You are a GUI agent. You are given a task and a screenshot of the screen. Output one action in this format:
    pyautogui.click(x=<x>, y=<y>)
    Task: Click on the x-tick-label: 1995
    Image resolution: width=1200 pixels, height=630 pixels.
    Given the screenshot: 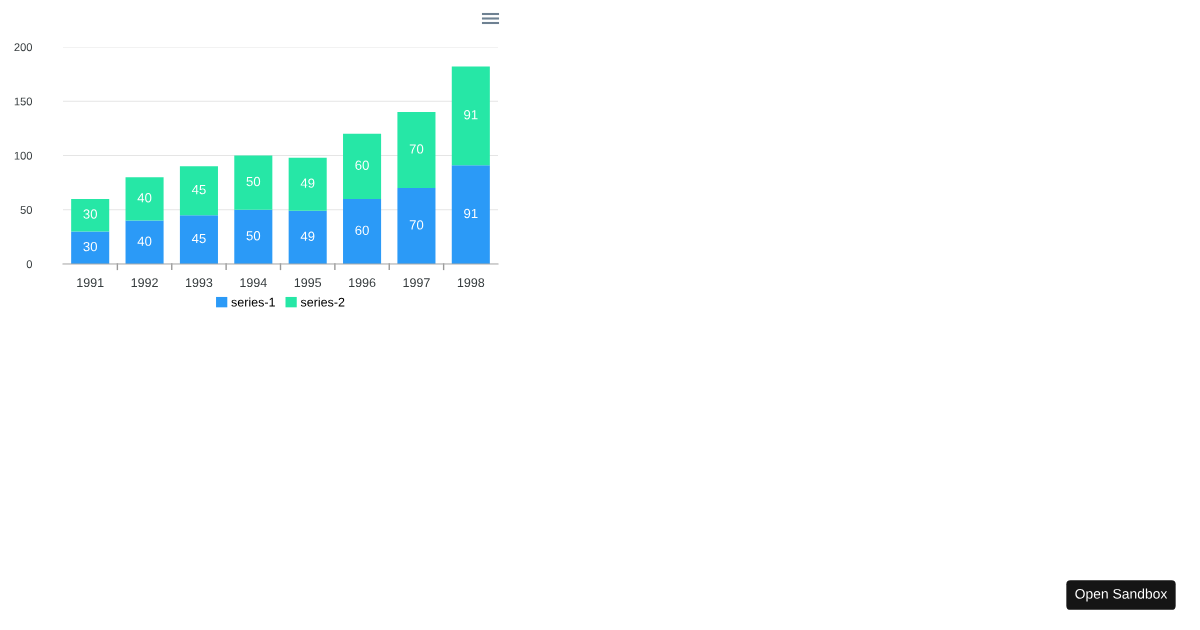 What is the action you would take?
    pyautogui.click(x=308, y=283)
    